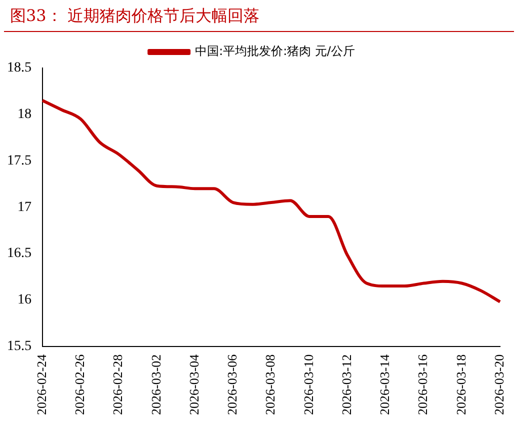 The image size is (520, 430). Describe the element at coordinates (498, 385) in the screenshot. I see `x-tick-label: 2026-03-20` at that location.